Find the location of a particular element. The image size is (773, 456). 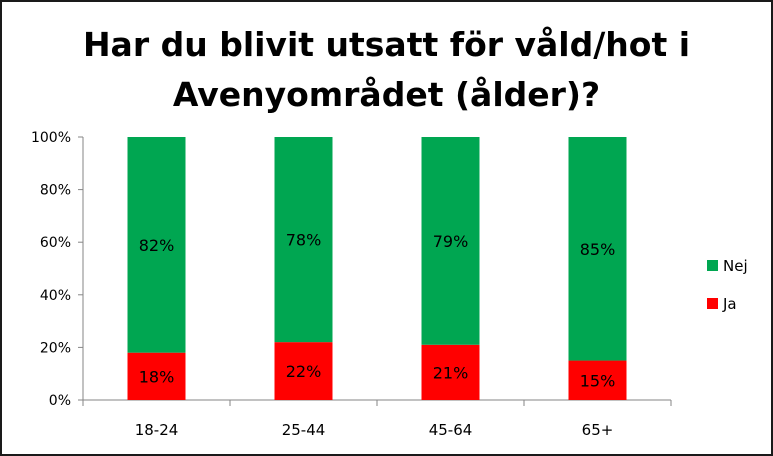

data-label: 78% is located at coordinates (304, 240).